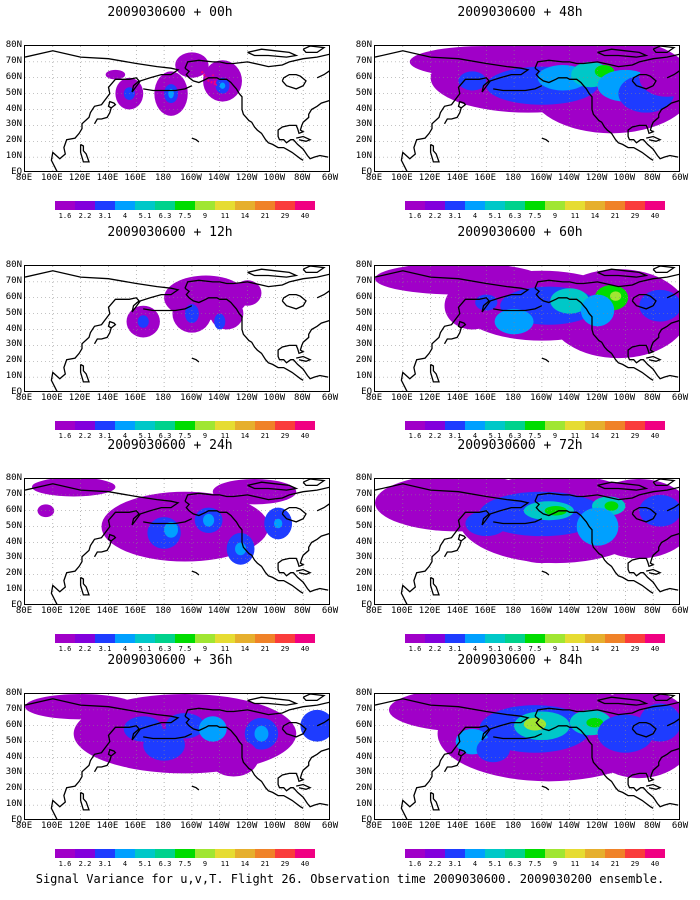 This screenshot has height=900, width=700. What do you see at coordinates (145, 216) in the screenshot?
I see `colorbar-label: 5.1` at bounding box center [145, 216].